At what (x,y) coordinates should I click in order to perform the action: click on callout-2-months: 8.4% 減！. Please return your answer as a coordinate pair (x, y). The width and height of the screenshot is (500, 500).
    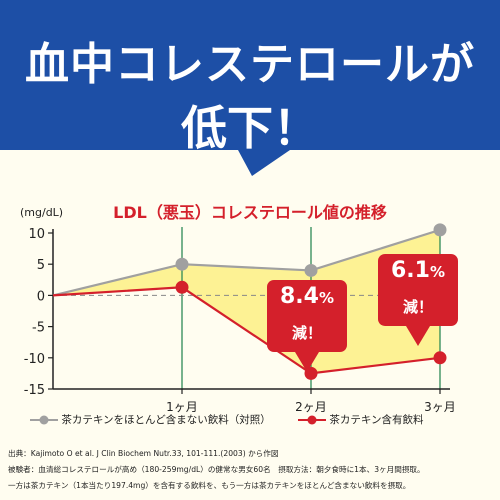
    Looking at the image, I should click on (307, 326).